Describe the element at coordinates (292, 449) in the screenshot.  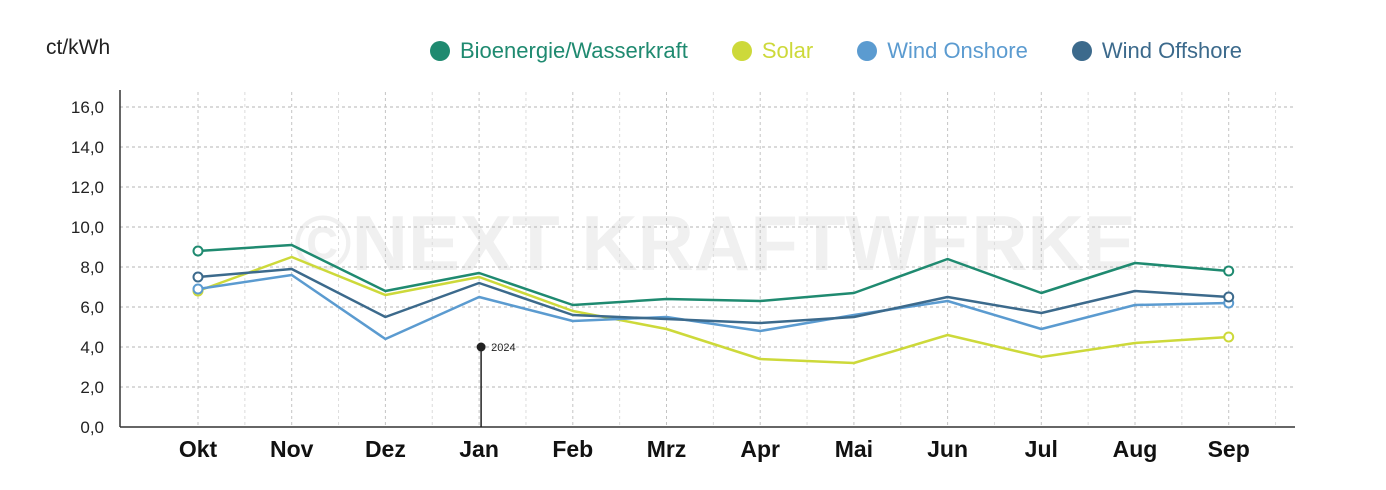
I see `x-tick-label: Nov` at that location.